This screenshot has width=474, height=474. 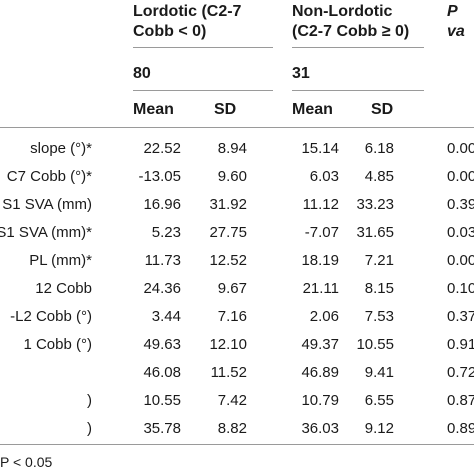 What do you see at coordinates (320, 372) in the screenshot?
I see `nonlordotic-mean: 46.89` at bounding box center [320, 372].